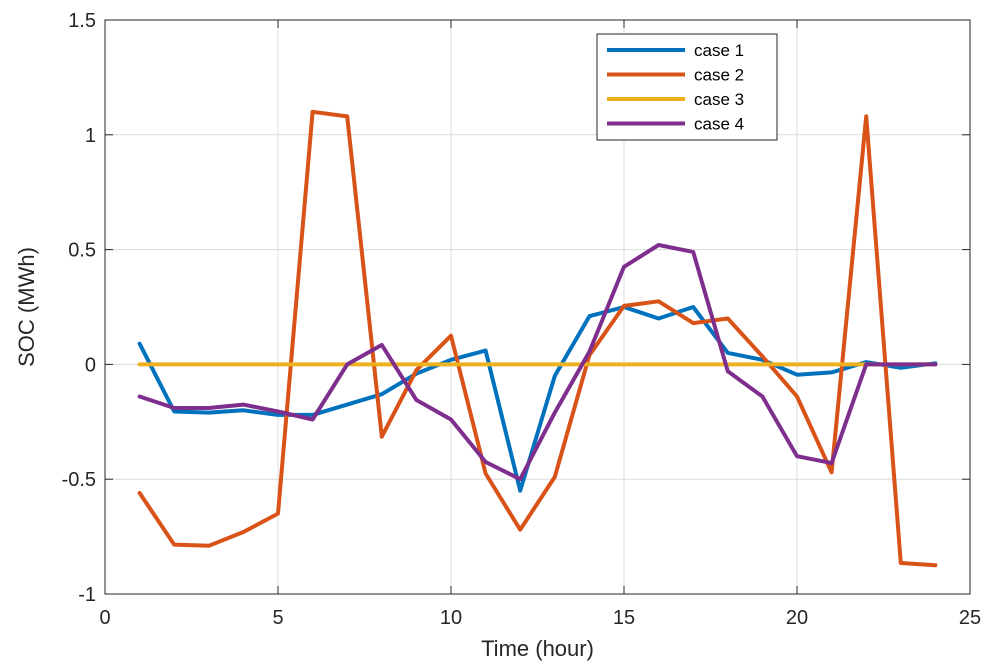 The image size is (986, 664). Describe the element at coordinates (79, 480) in the screenshot. I see `y-tick-label: -0.5` at that location.